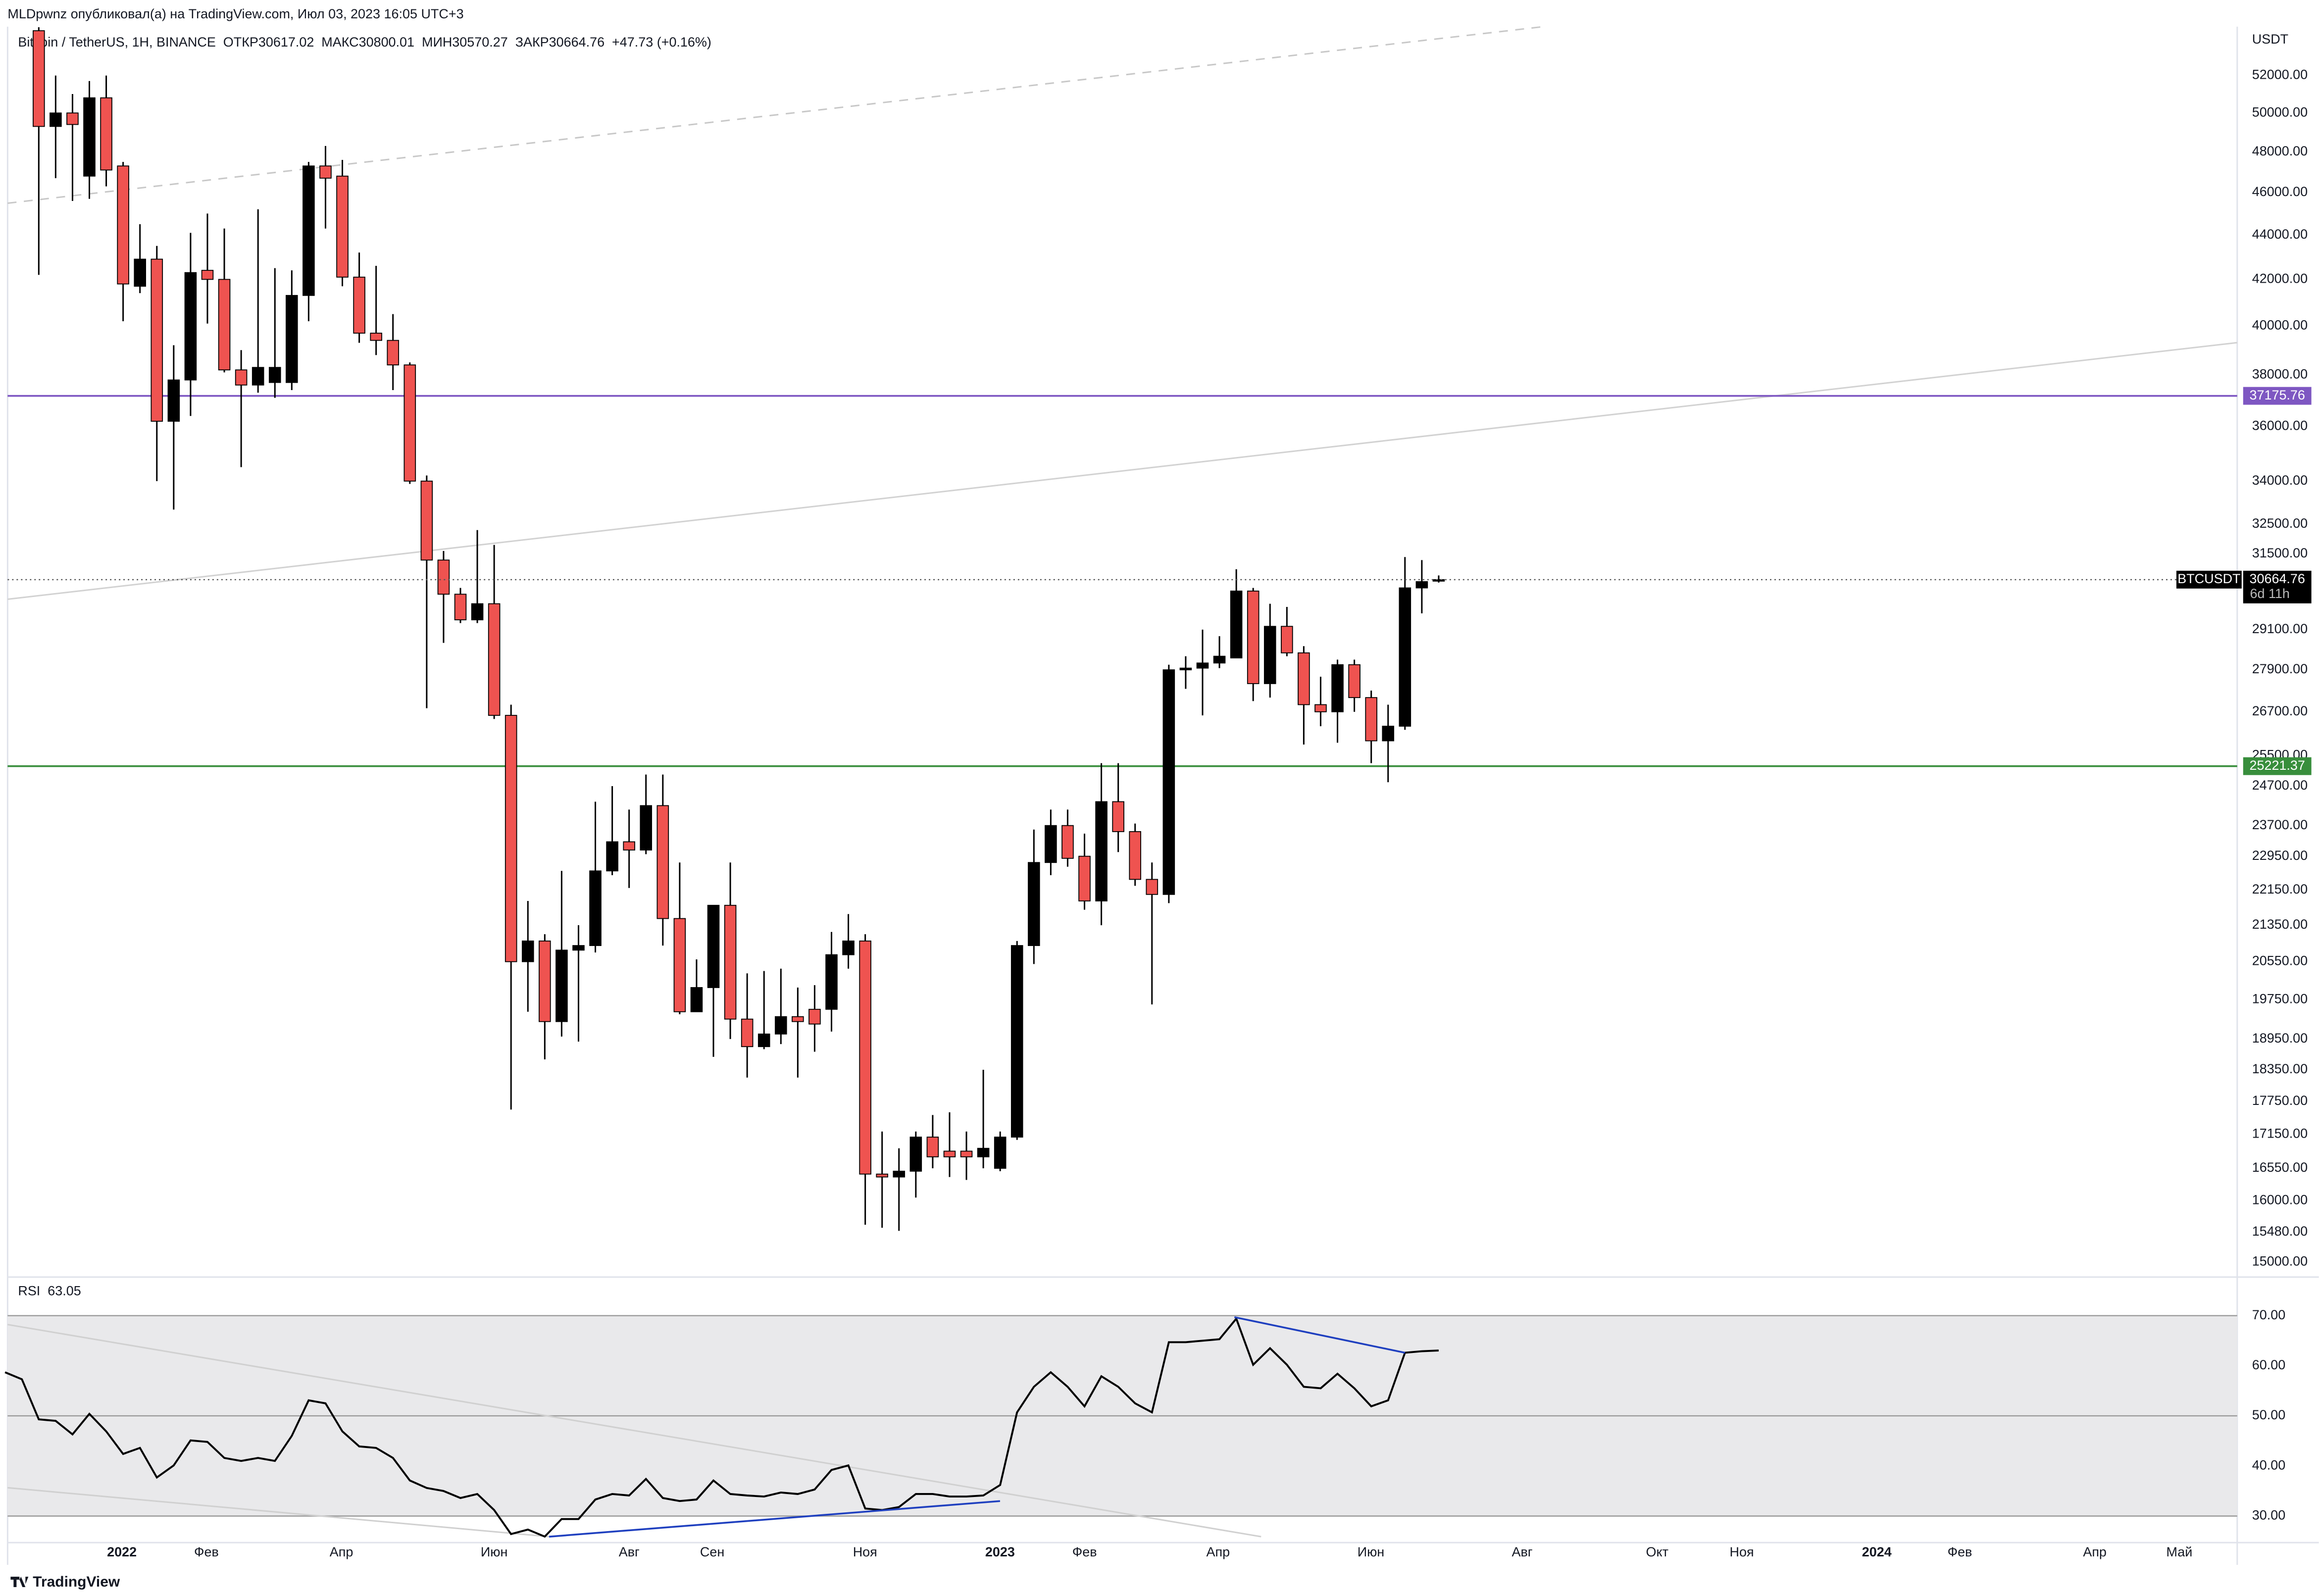 The height and width of the screenshot is (1596, 2319). I want to click on y-tick-label: 36000.00, so click(2280, 425).